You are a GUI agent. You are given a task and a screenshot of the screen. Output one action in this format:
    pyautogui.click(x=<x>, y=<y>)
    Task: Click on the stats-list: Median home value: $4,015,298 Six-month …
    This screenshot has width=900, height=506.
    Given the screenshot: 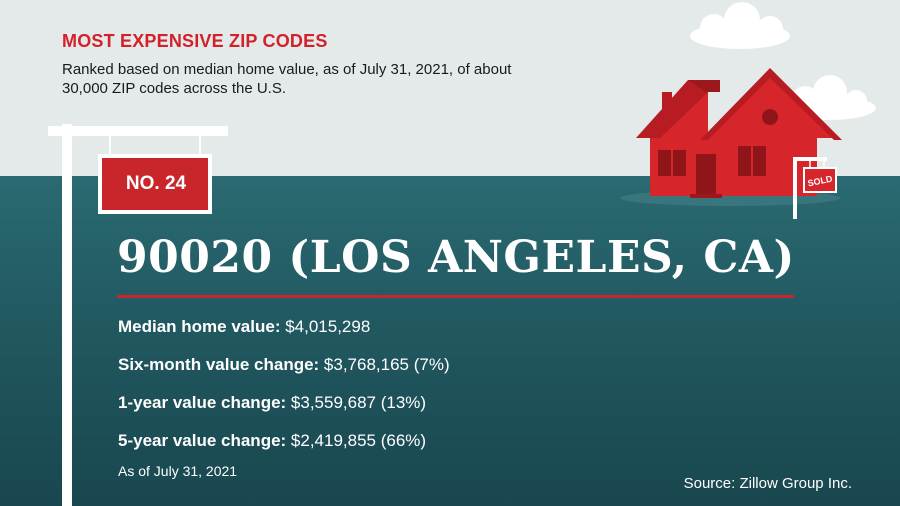 What is the action you would take?
    pyautogui.click(x=284, y=392)
    